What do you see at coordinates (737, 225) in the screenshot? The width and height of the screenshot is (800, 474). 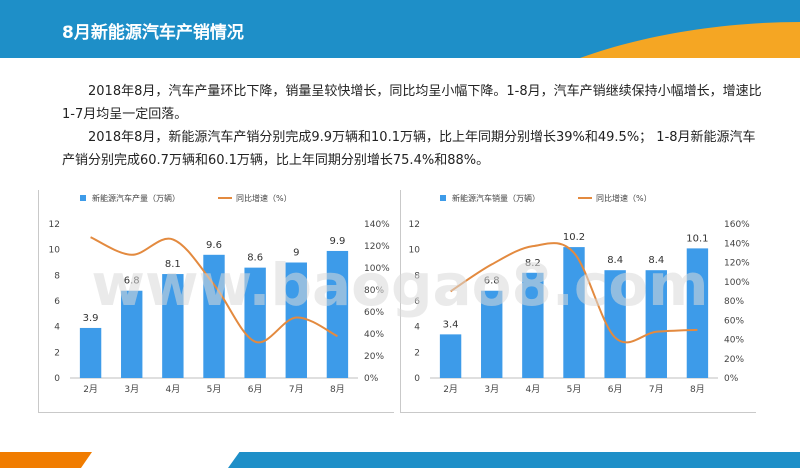 I see `y-right-tick-label: 160%` at bounding box center [737, 225].